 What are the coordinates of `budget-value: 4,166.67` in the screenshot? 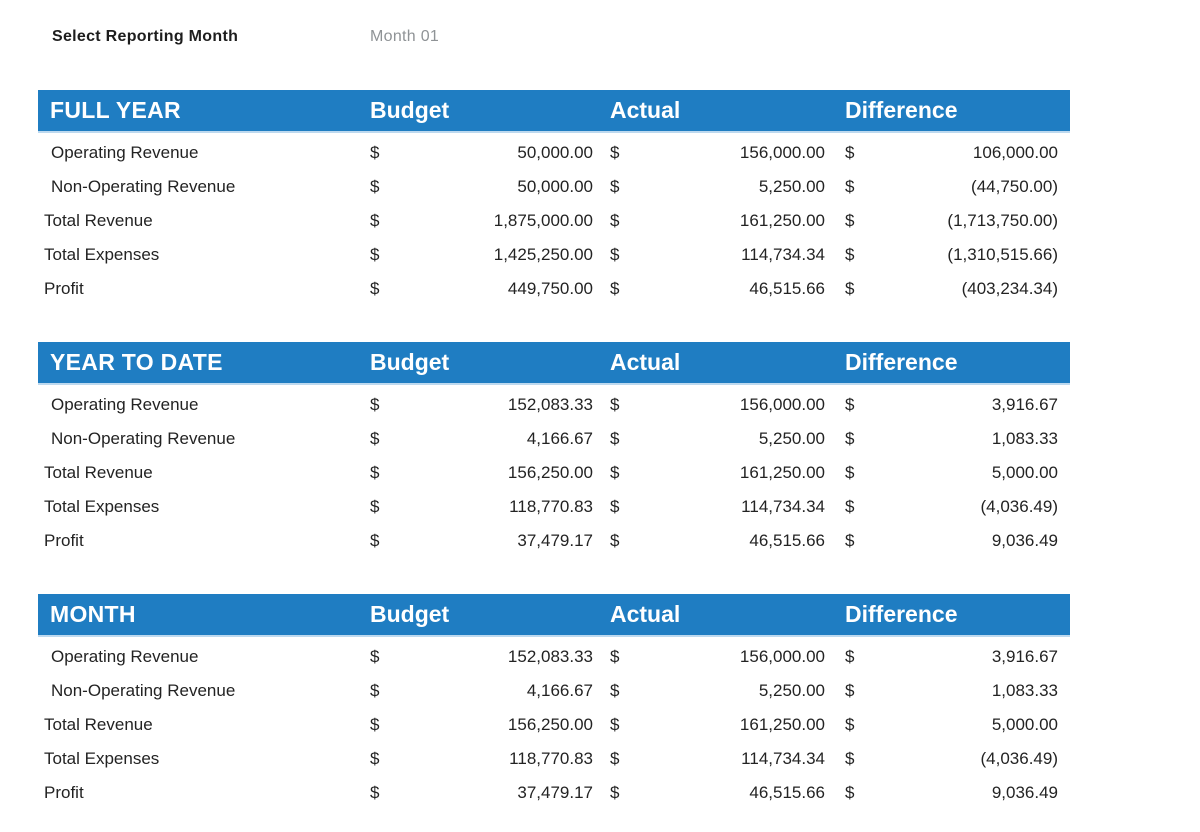 It's located at (559, 438).